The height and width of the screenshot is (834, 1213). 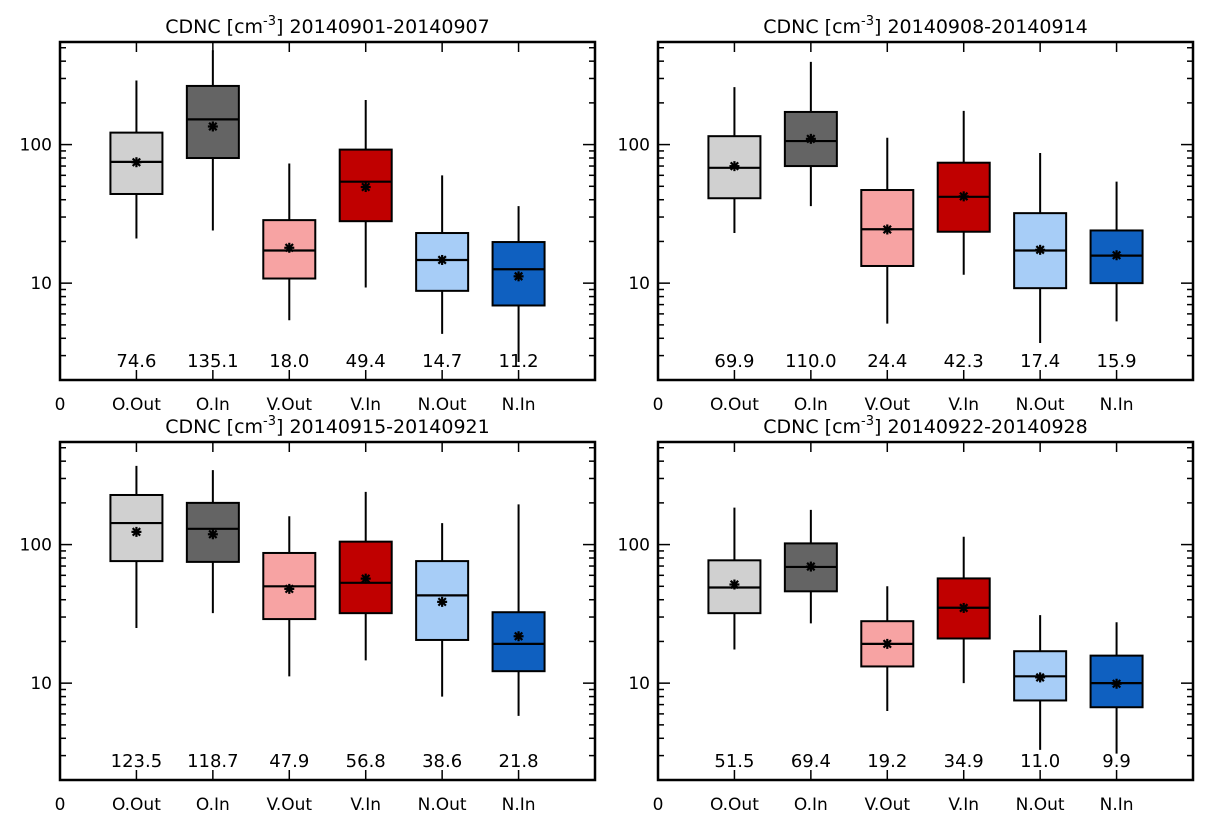 What do you see at coordinates (327, 426) in the screenshot?
I see `chart-title: CDNC [cm-3] 20140915-20140921` at bounding box center [327, 426].